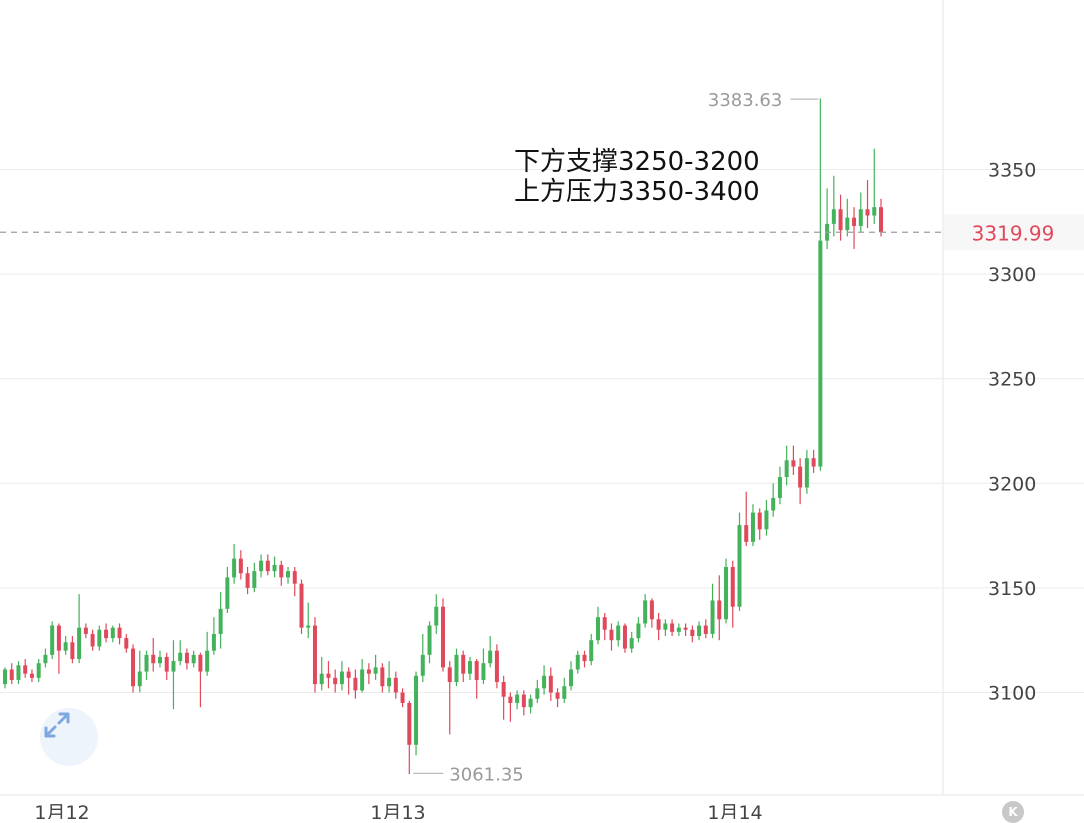  I want to click on expand-button, so click(69, 737).